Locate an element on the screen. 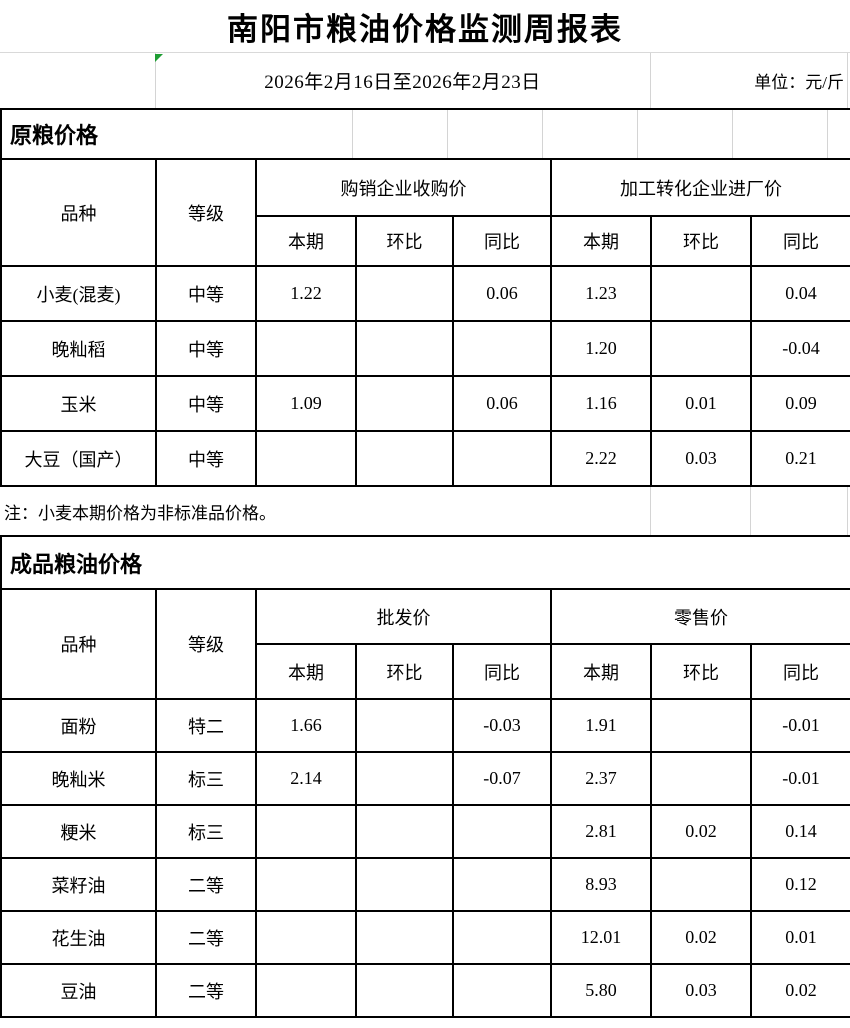 This screenshot has height=1028, width=850. value-cell: 2.14 is located at coordinates (306, 778).